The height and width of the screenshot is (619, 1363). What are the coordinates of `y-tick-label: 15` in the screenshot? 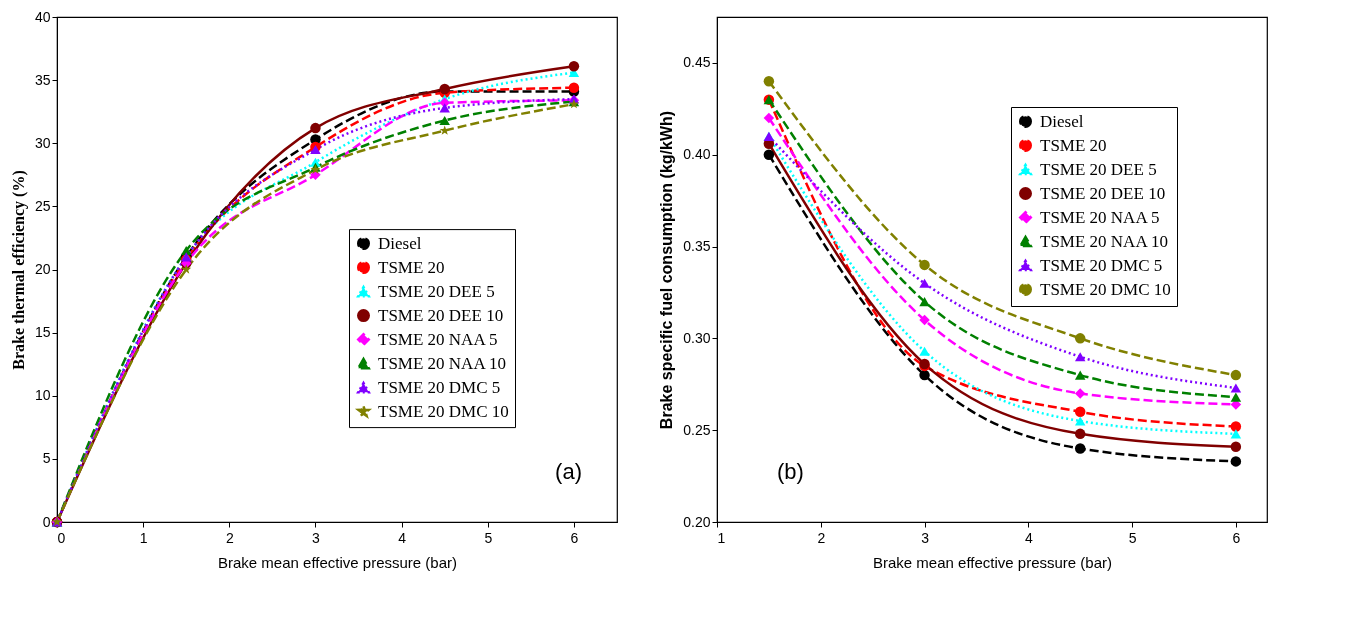 It's located at (42, 332).